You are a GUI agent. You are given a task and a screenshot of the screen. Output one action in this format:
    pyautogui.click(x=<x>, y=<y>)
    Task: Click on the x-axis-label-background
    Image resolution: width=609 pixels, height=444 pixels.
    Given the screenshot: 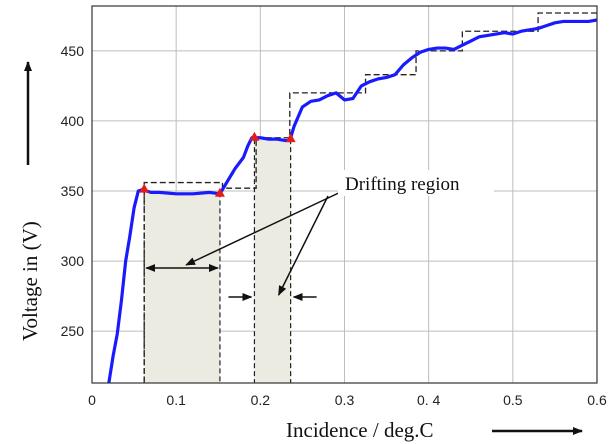 What is the action you would take?
    pyautogui.click(x=377, y=431)
    